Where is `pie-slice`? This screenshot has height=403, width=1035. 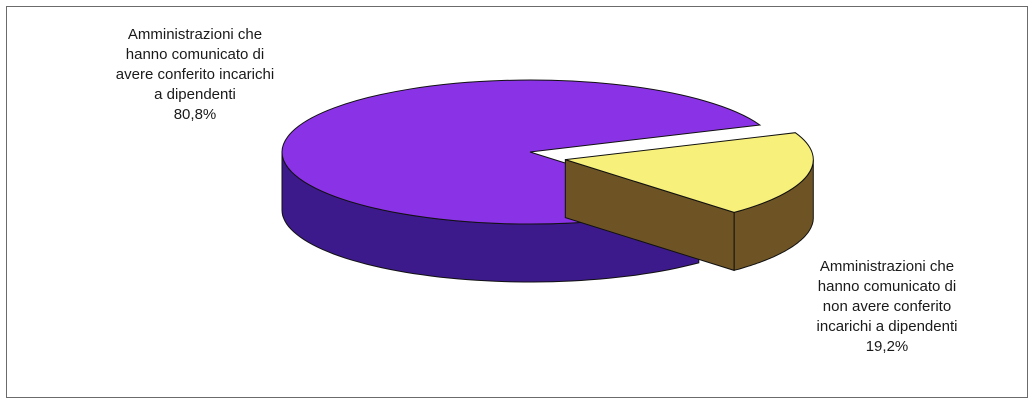 pie-slice is located at coordinates (689, 202).